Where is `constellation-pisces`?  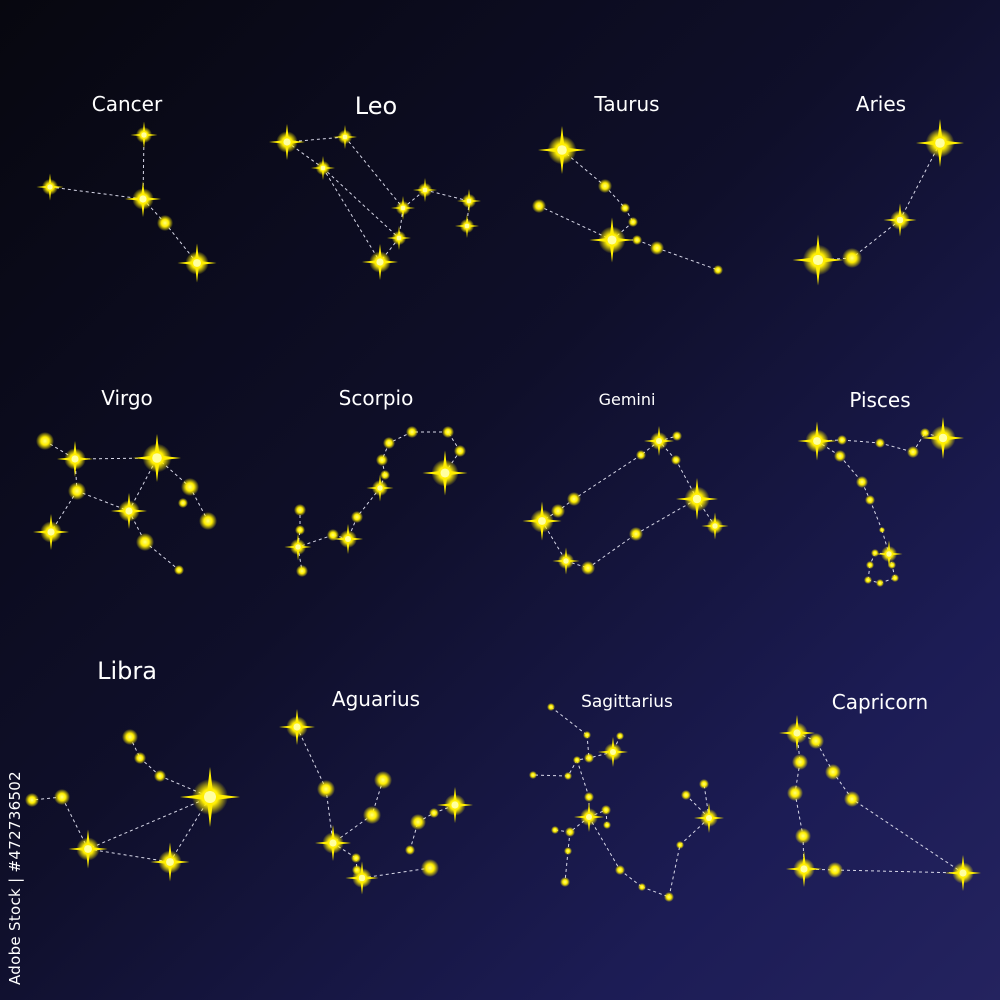
constellation-pisces is located at coordinates (880, 502).